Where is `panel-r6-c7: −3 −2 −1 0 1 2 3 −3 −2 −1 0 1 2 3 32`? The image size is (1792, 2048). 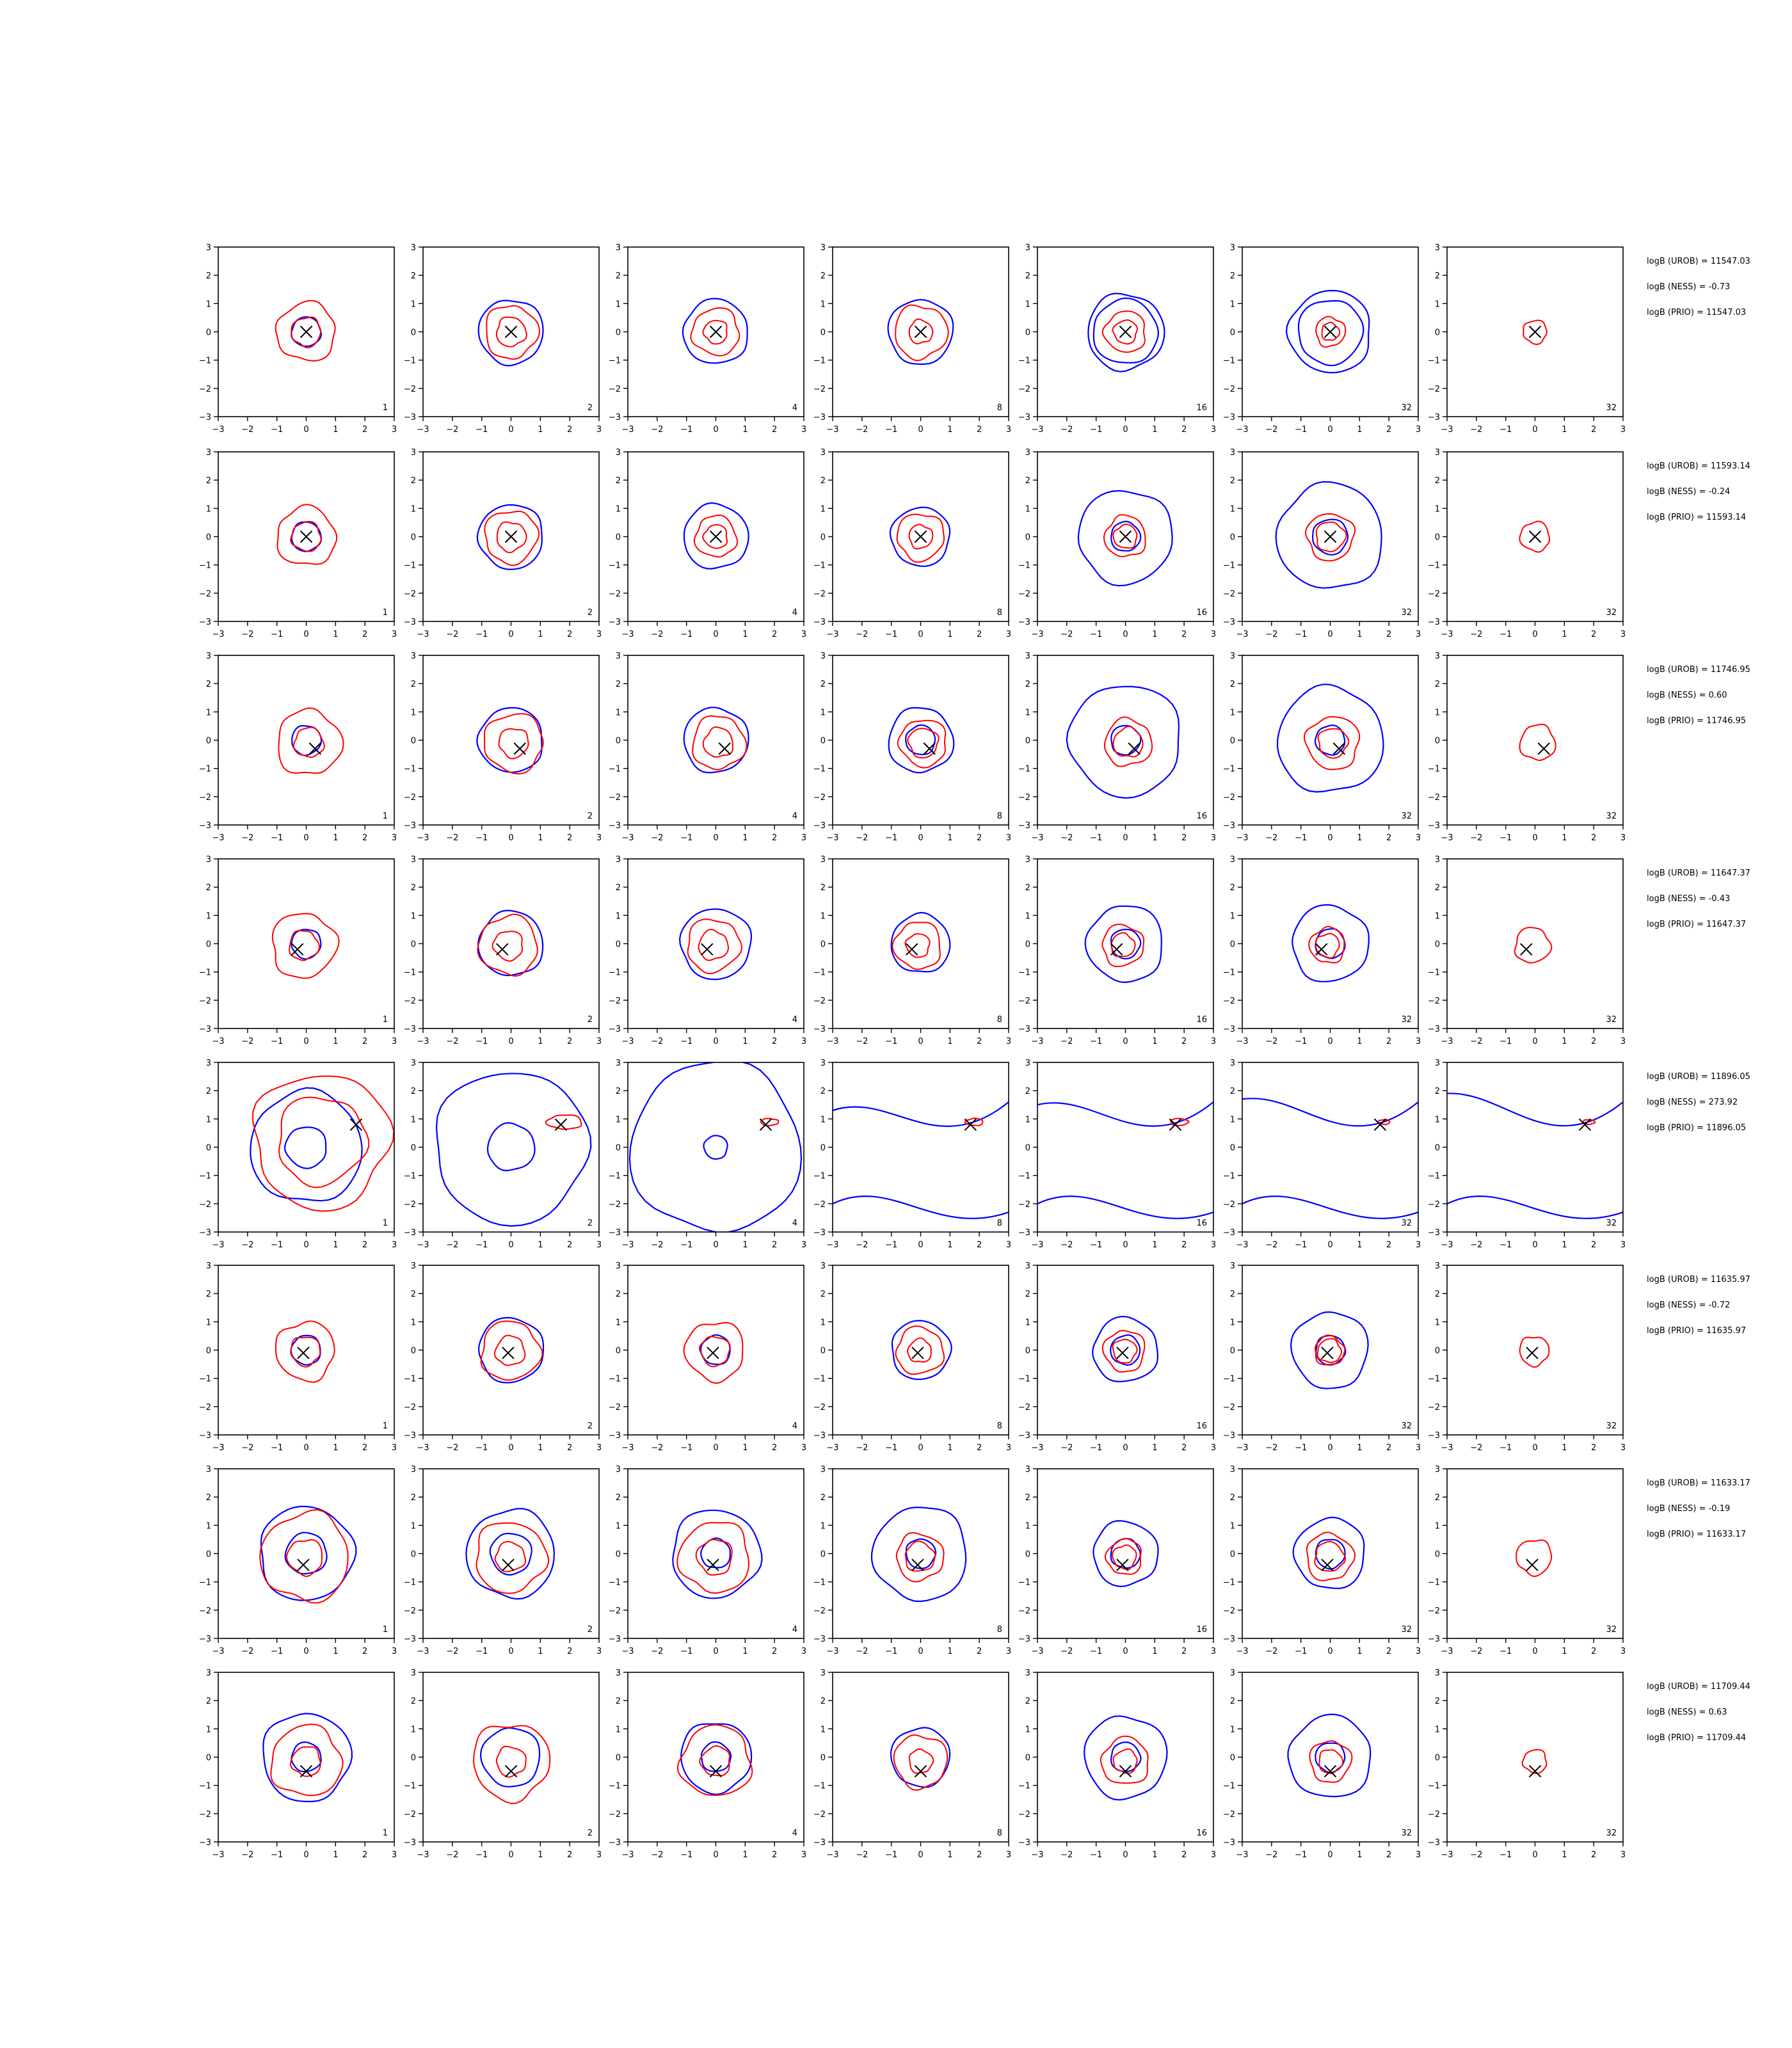 panel-r6-c7: −3 −2 −1 0 1 2 3 −3 −2 −1 0 1 2 3 32 is located at coordinates (1527, 1357).